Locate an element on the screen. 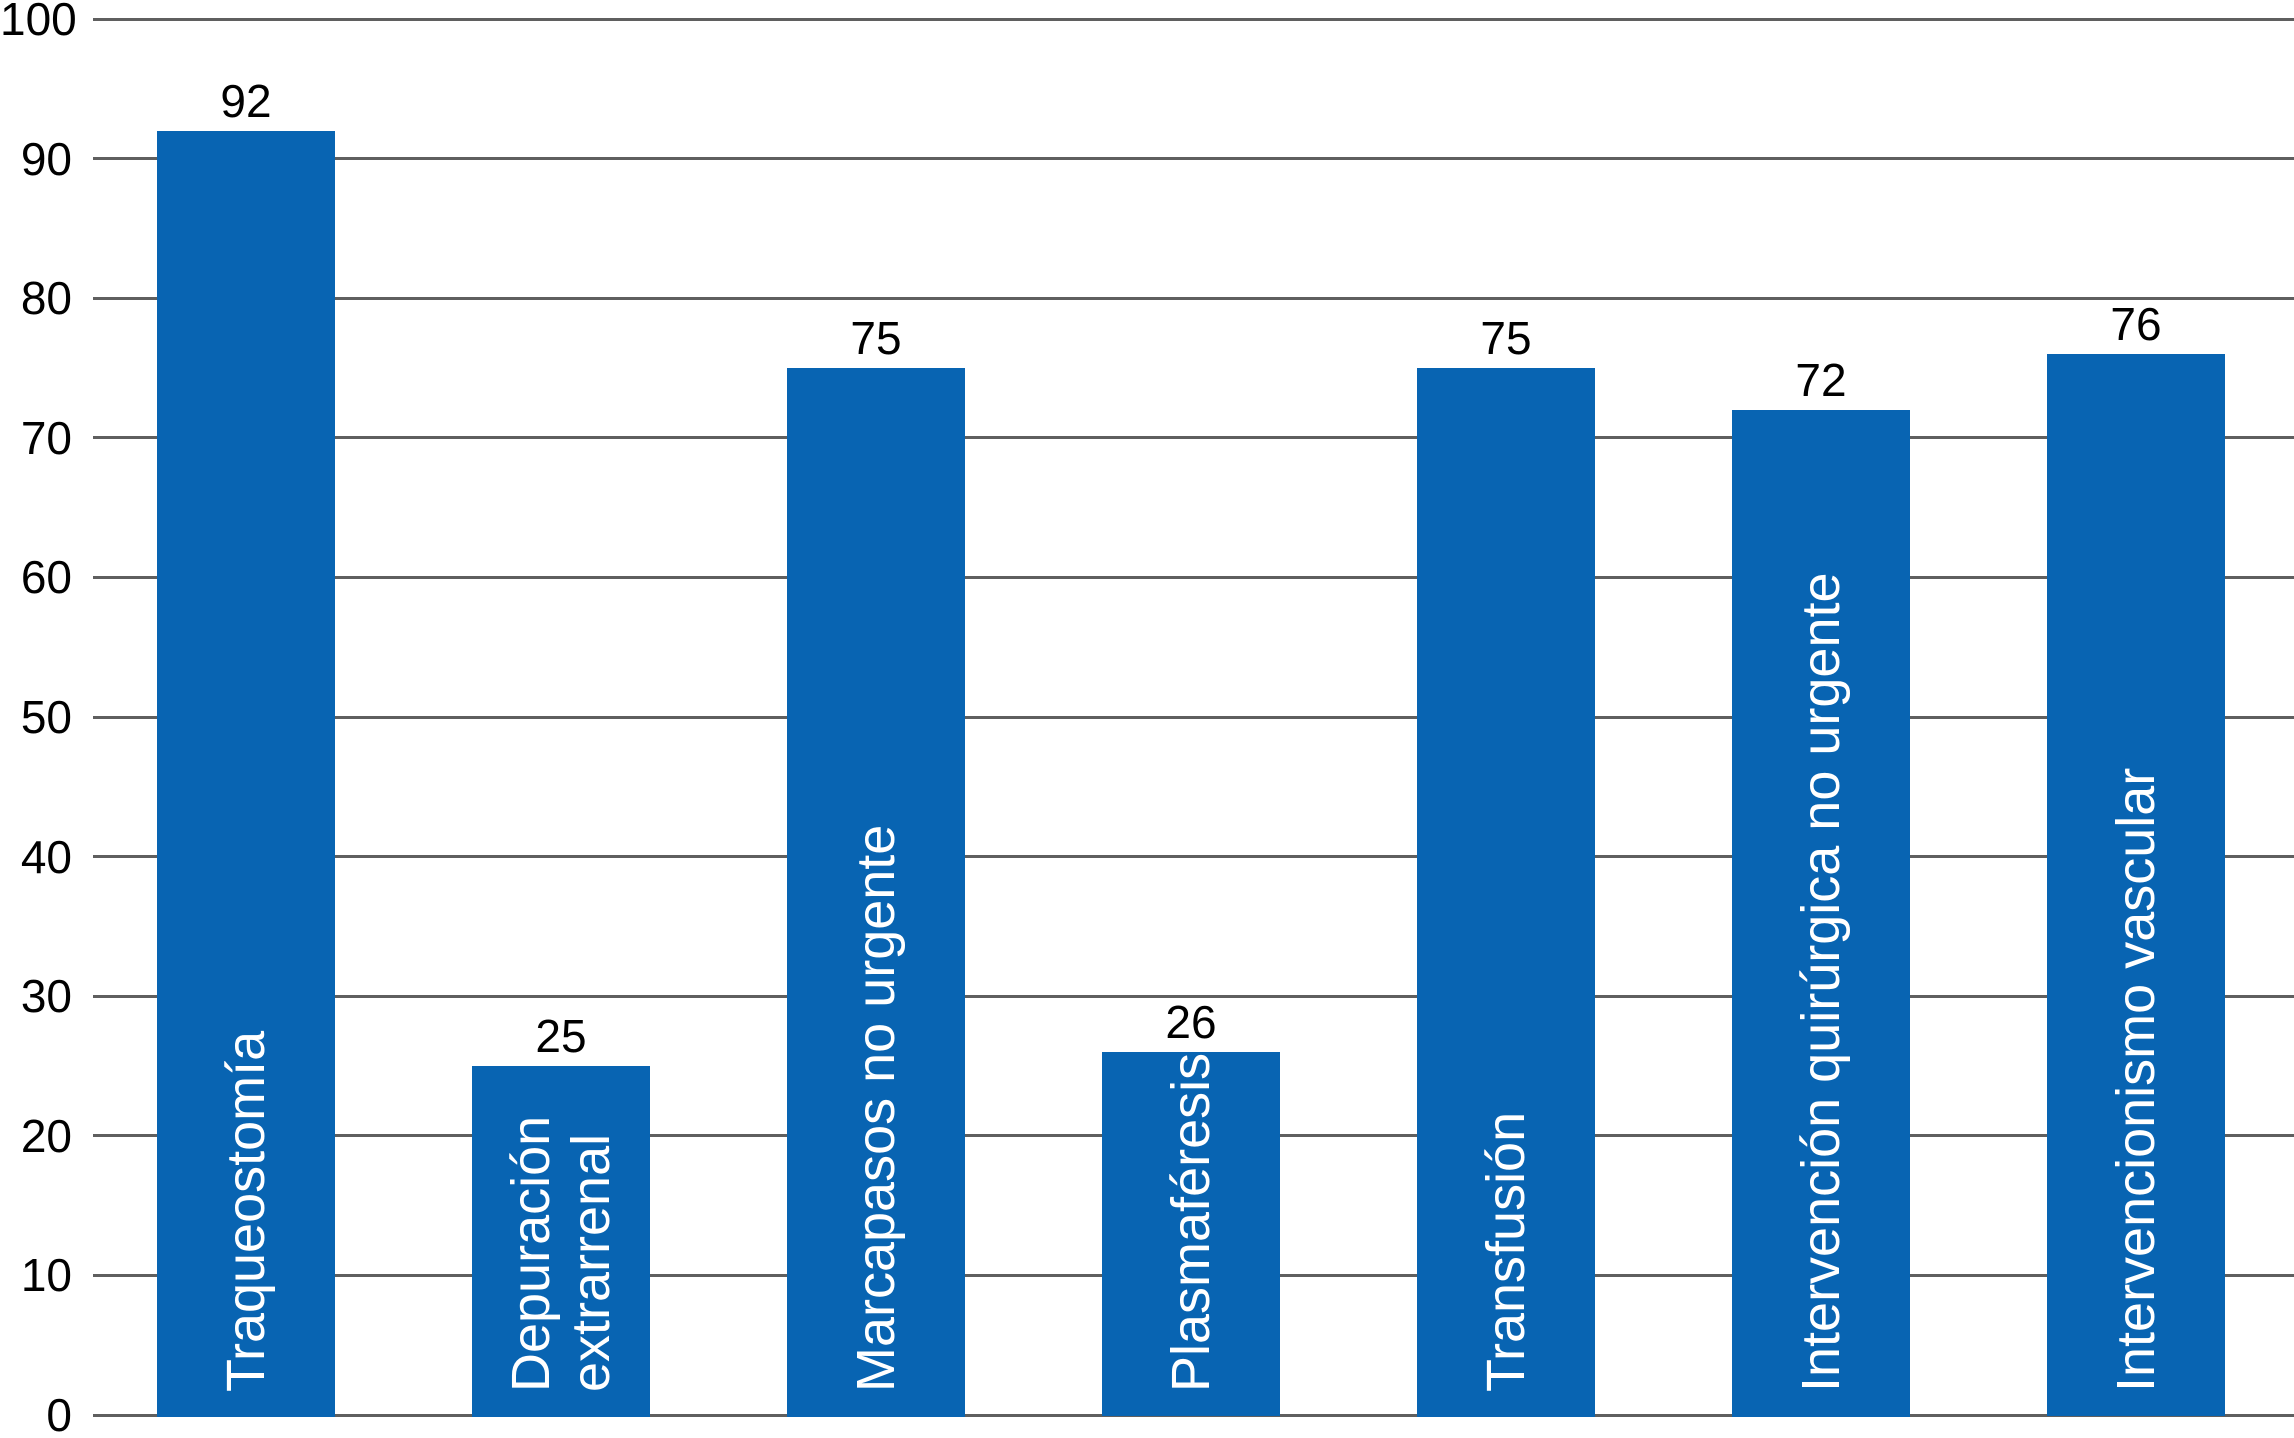 The height and width of the screenshot is (1438, 2294). bar-value-label-5: 75 is located at coordinates (1506, 338).